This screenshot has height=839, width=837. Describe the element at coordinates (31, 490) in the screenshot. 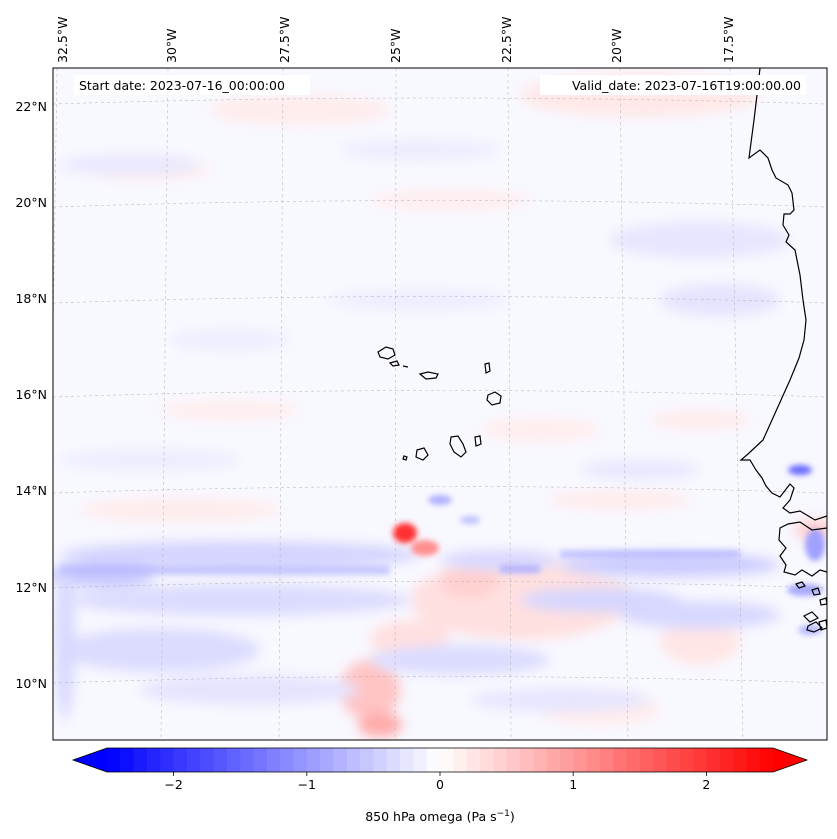

I see `lat-label: 14°N` at that location.